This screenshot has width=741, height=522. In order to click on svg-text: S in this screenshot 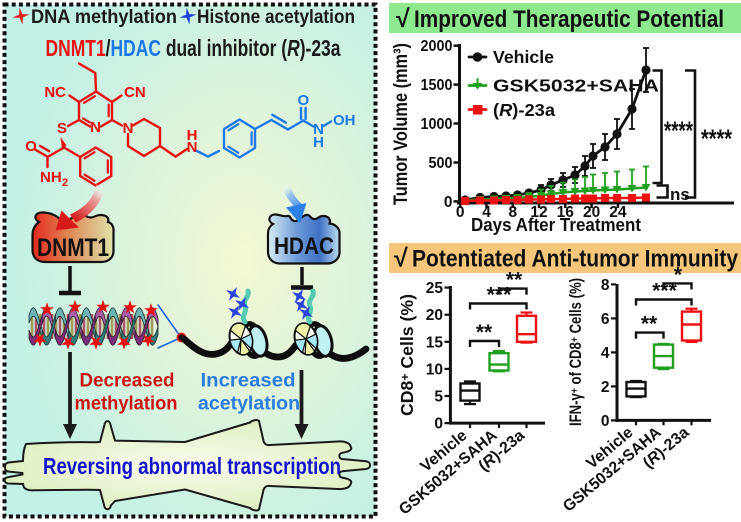, I will do `click(62, 128)`.